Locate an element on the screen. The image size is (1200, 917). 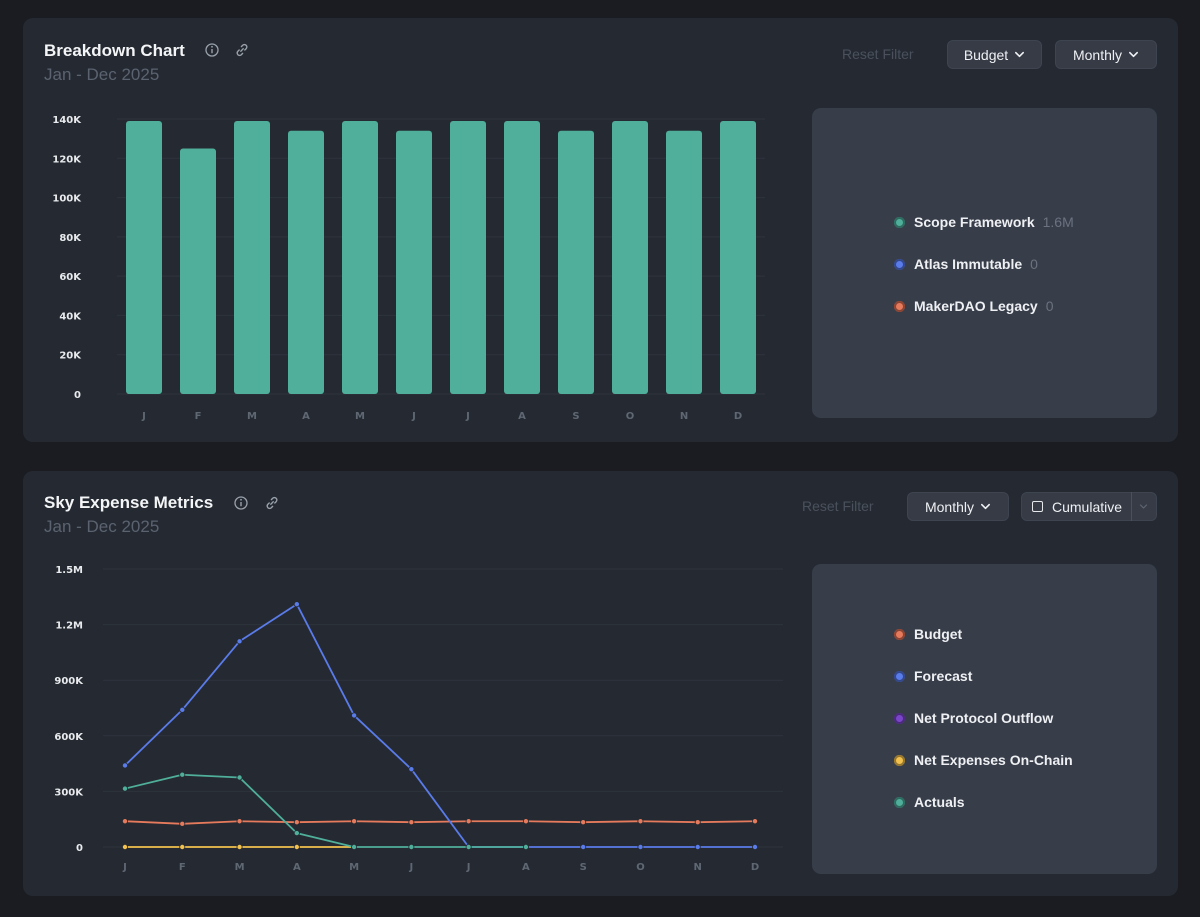
x-tick-label: D is located at coordinates (738, 416).